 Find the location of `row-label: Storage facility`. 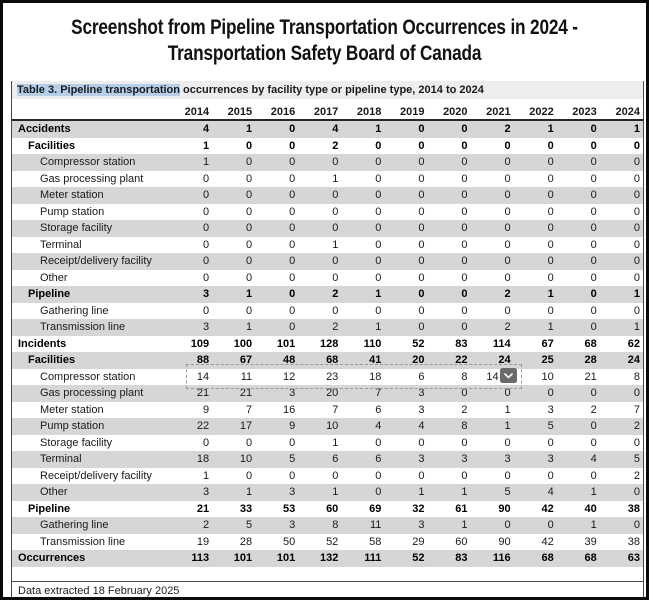

row-label: Storage facility is located at coordinates (76, 442).